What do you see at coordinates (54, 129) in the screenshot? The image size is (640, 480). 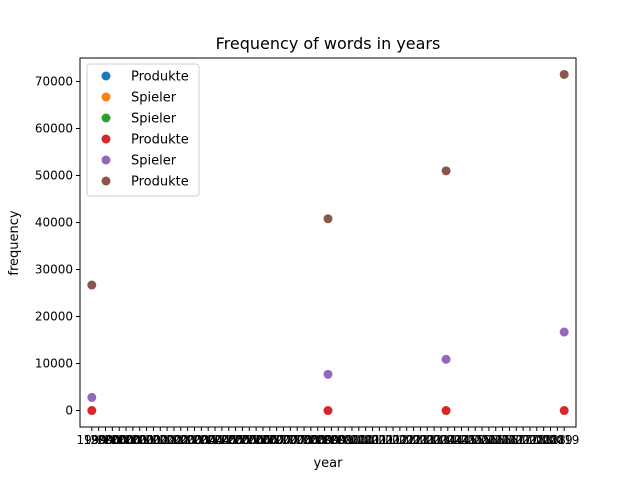 I see `y-tick-label: 60000` at bounding box center [54, 129].